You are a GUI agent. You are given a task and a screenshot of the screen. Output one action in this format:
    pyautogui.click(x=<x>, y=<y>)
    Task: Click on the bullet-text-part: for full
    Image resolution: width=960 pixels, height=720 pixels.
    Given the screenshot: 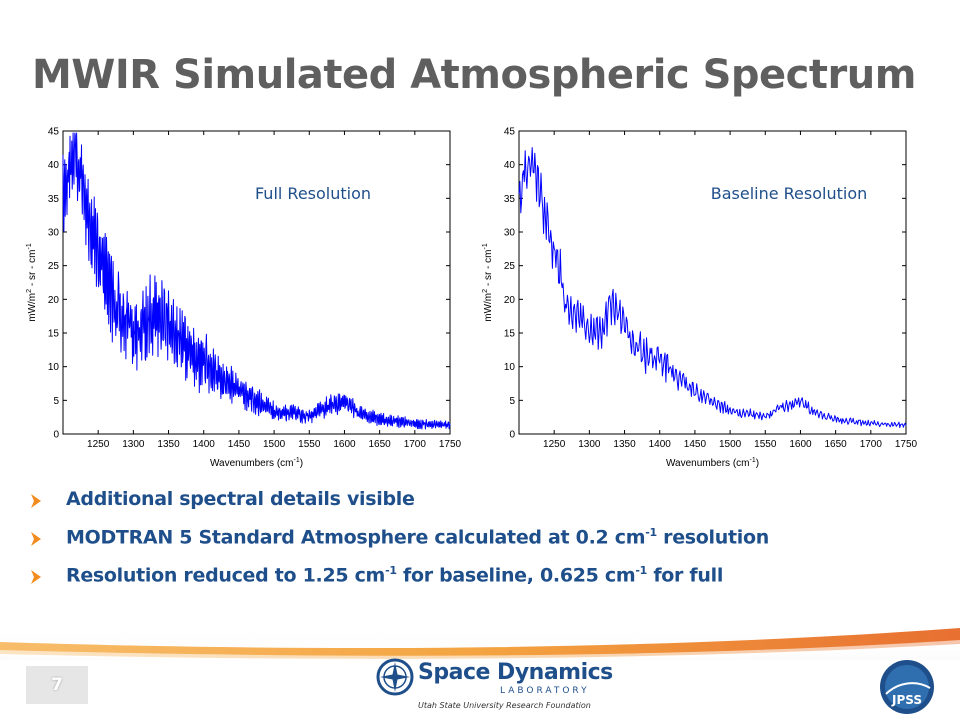 What is the action you would take?
    pyautogui.click(x=685, y=575)
    